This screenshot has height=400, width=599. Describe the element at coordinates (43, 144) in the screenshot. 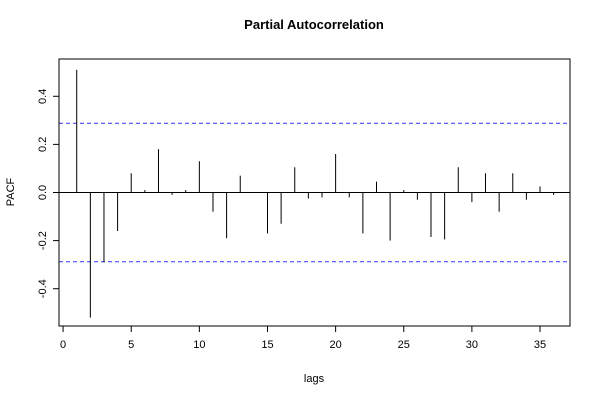

I see `y-tick-label: 0.2` at that location.